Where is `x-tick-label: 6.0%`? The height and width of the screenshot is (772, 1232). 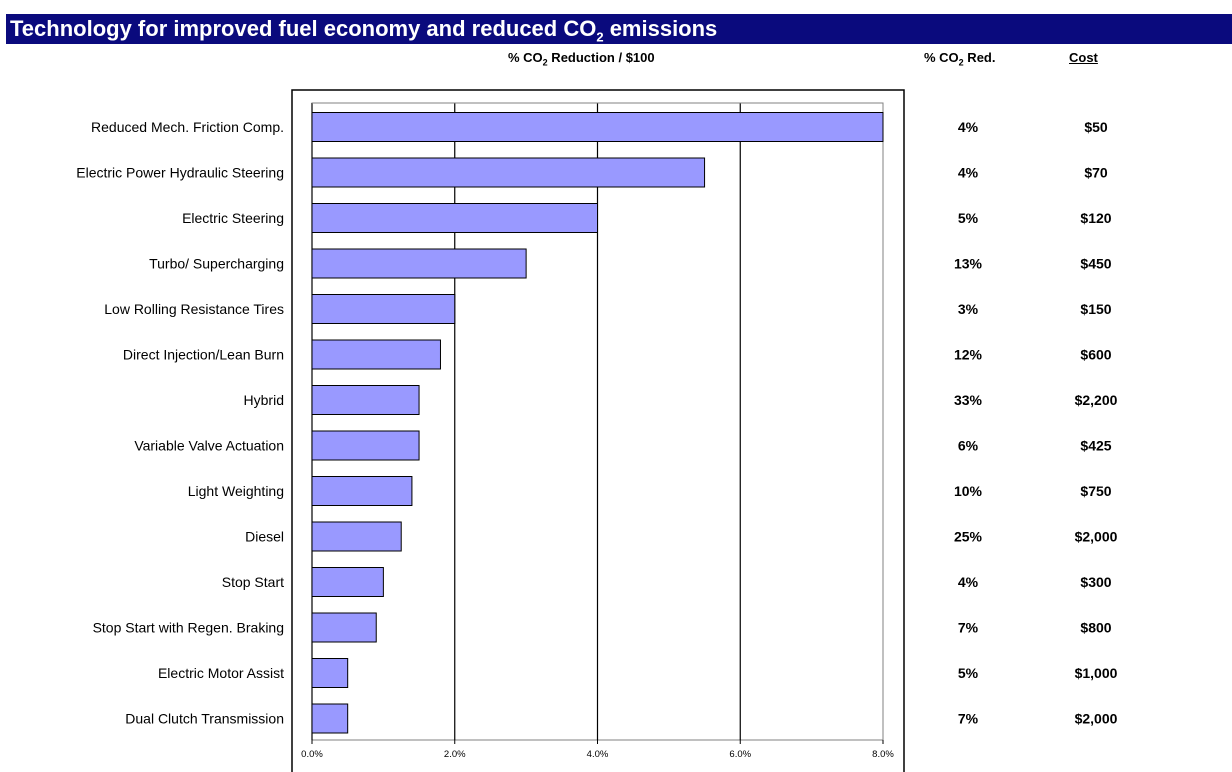
x-tick-label: 6.0% is located at coordinates (740, 754).